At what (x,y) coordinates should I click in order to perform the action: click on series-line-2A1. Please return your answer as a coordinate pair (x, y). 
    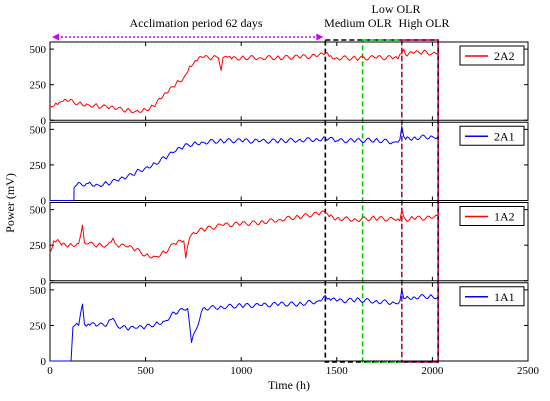
    Looking at the image, I should click on (244, 163).